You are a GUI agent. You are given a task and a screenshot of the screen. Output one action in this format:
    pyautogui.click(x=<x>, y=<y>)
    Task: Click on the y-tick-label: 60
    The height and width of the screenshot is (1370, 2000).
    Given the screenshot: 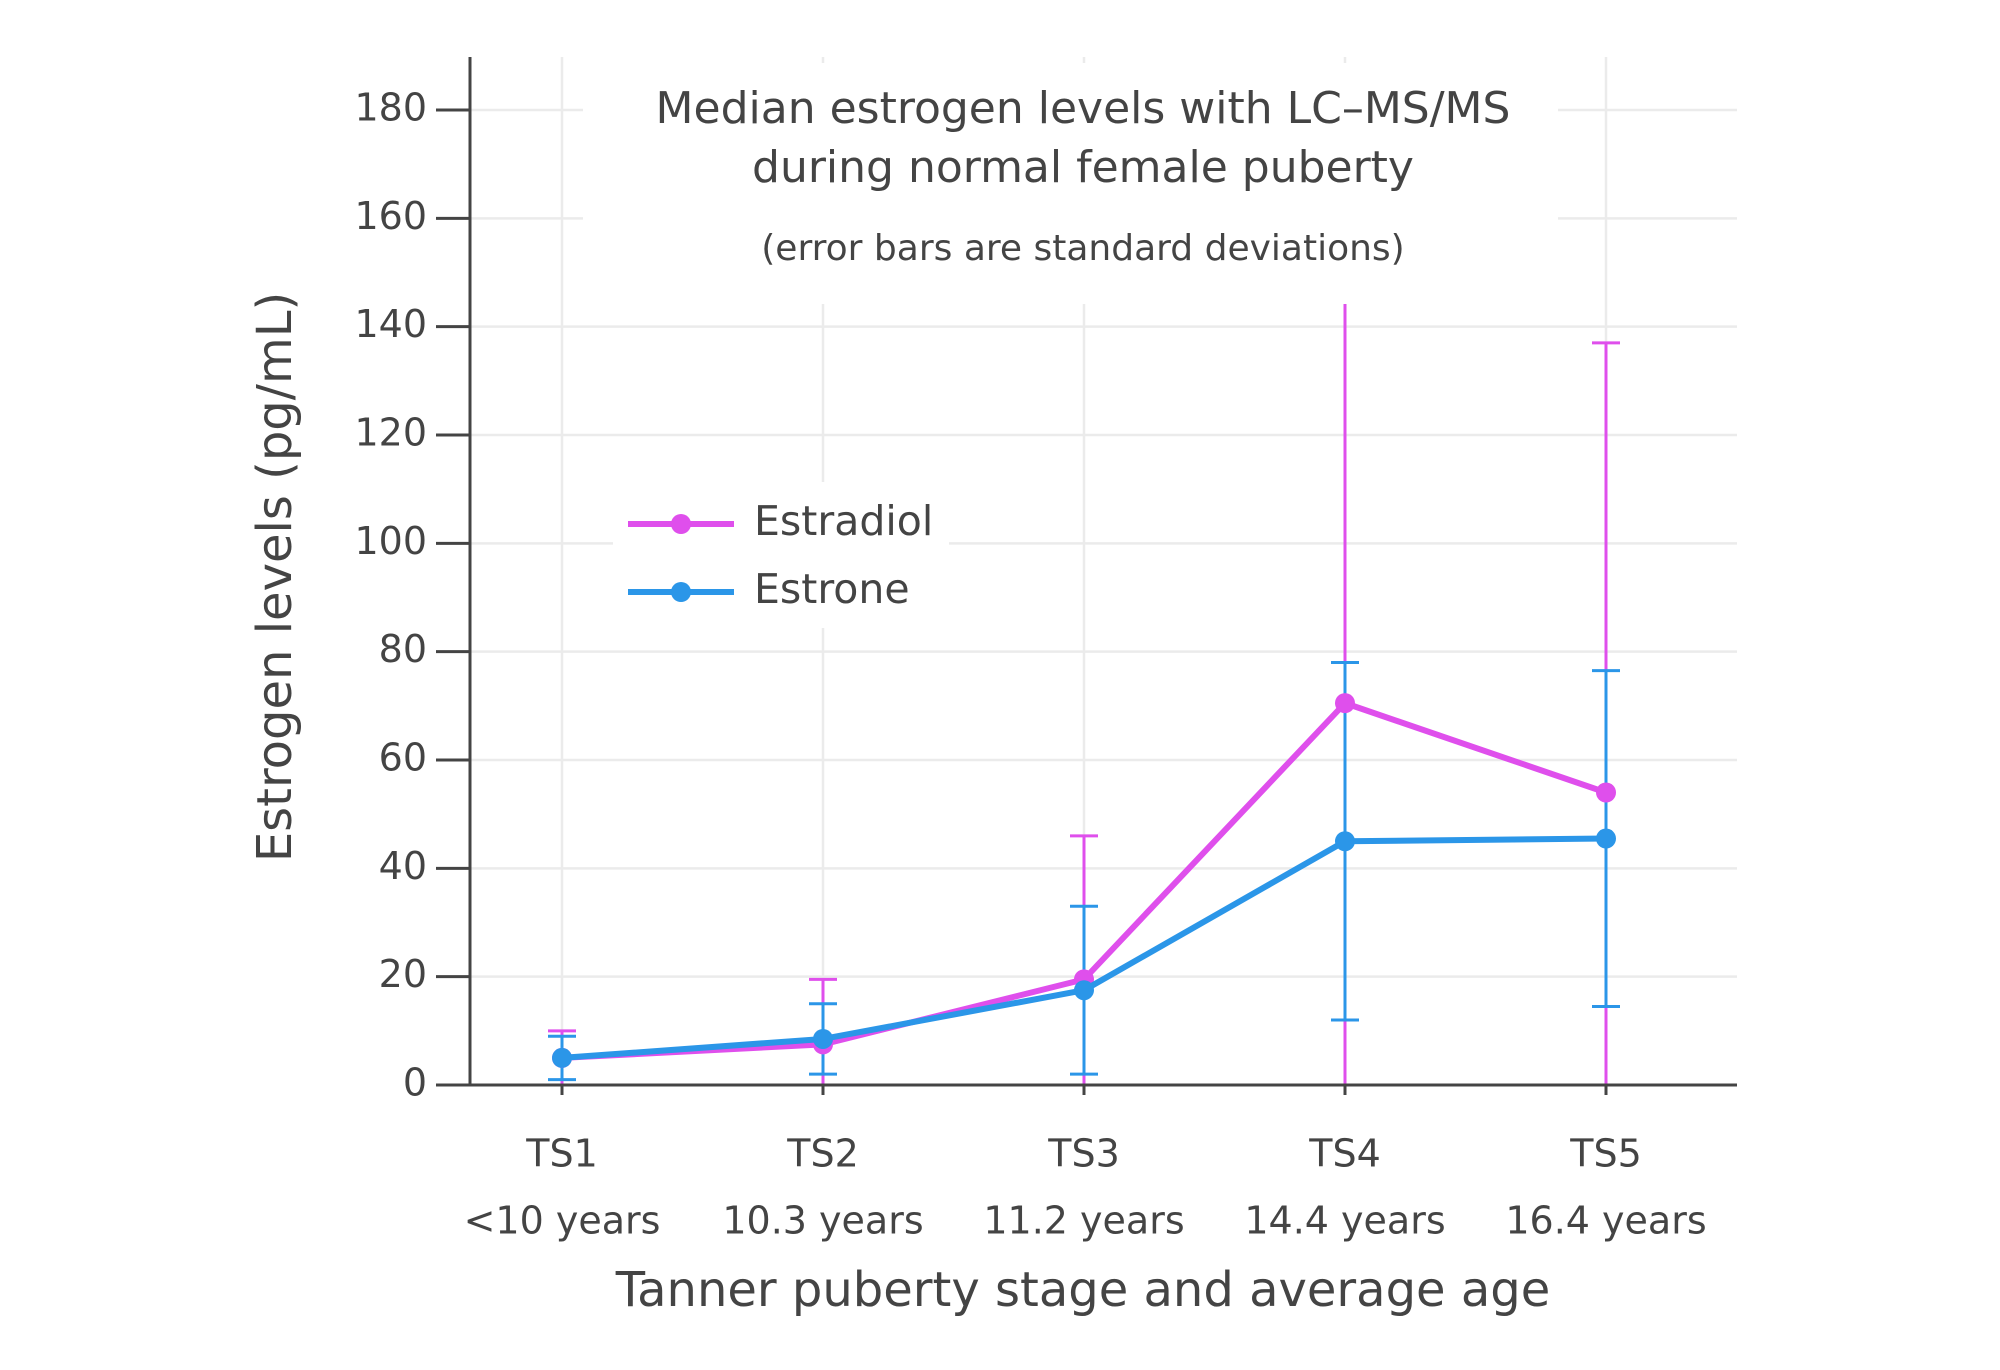 What is the action you would take?
    pyautogui.click(x=403, y=758)
    